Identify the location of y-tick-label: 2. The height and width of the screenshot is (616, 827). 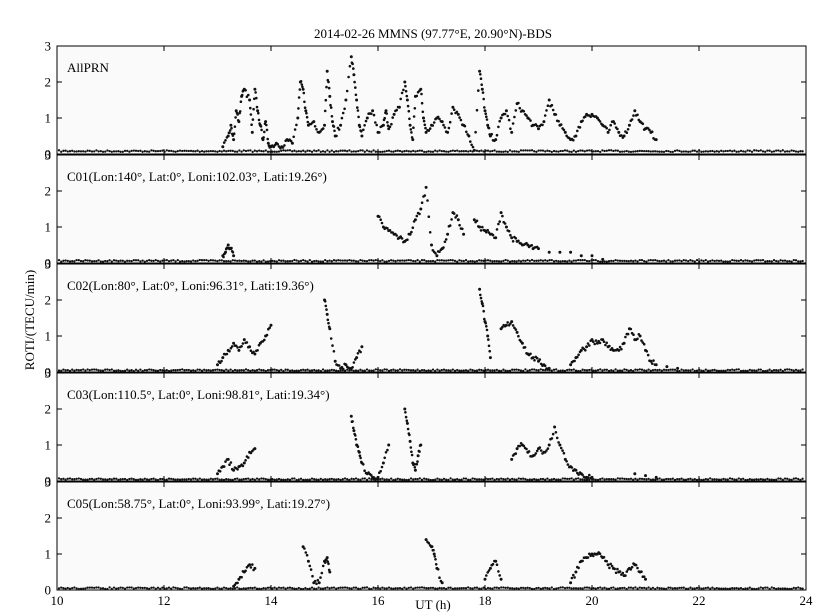
(48, 409).